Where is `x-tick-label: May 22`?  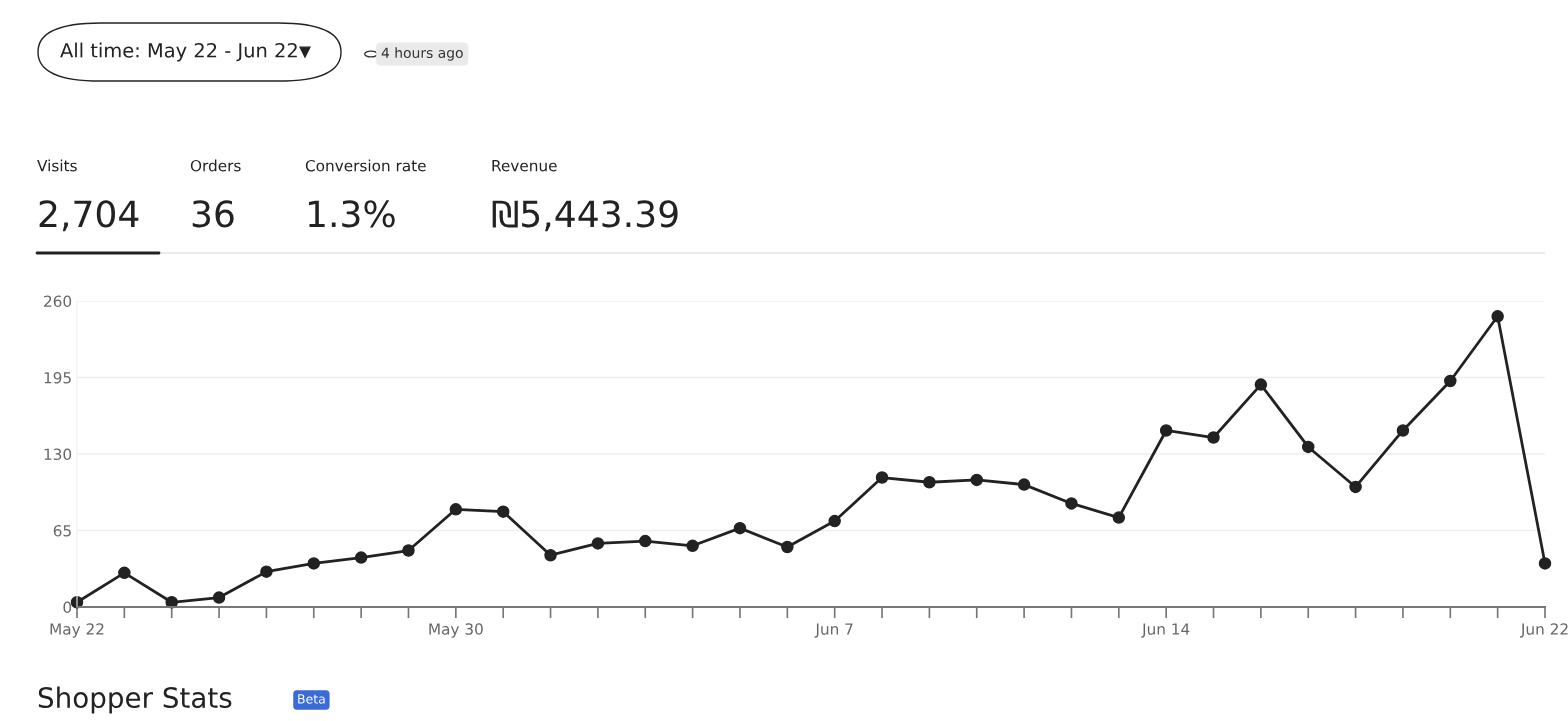 x-tick-label: May 22 is located at coordinates (77, 630).